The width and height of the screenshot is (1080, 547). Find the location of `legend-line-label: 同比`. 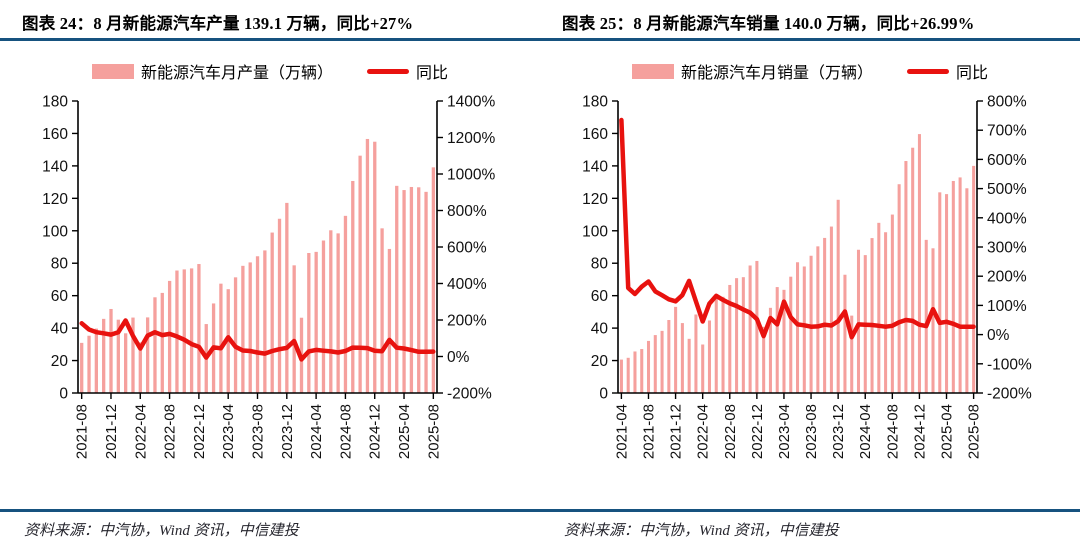

legend-line-label: 同比 is located at coordinates (432, 73).